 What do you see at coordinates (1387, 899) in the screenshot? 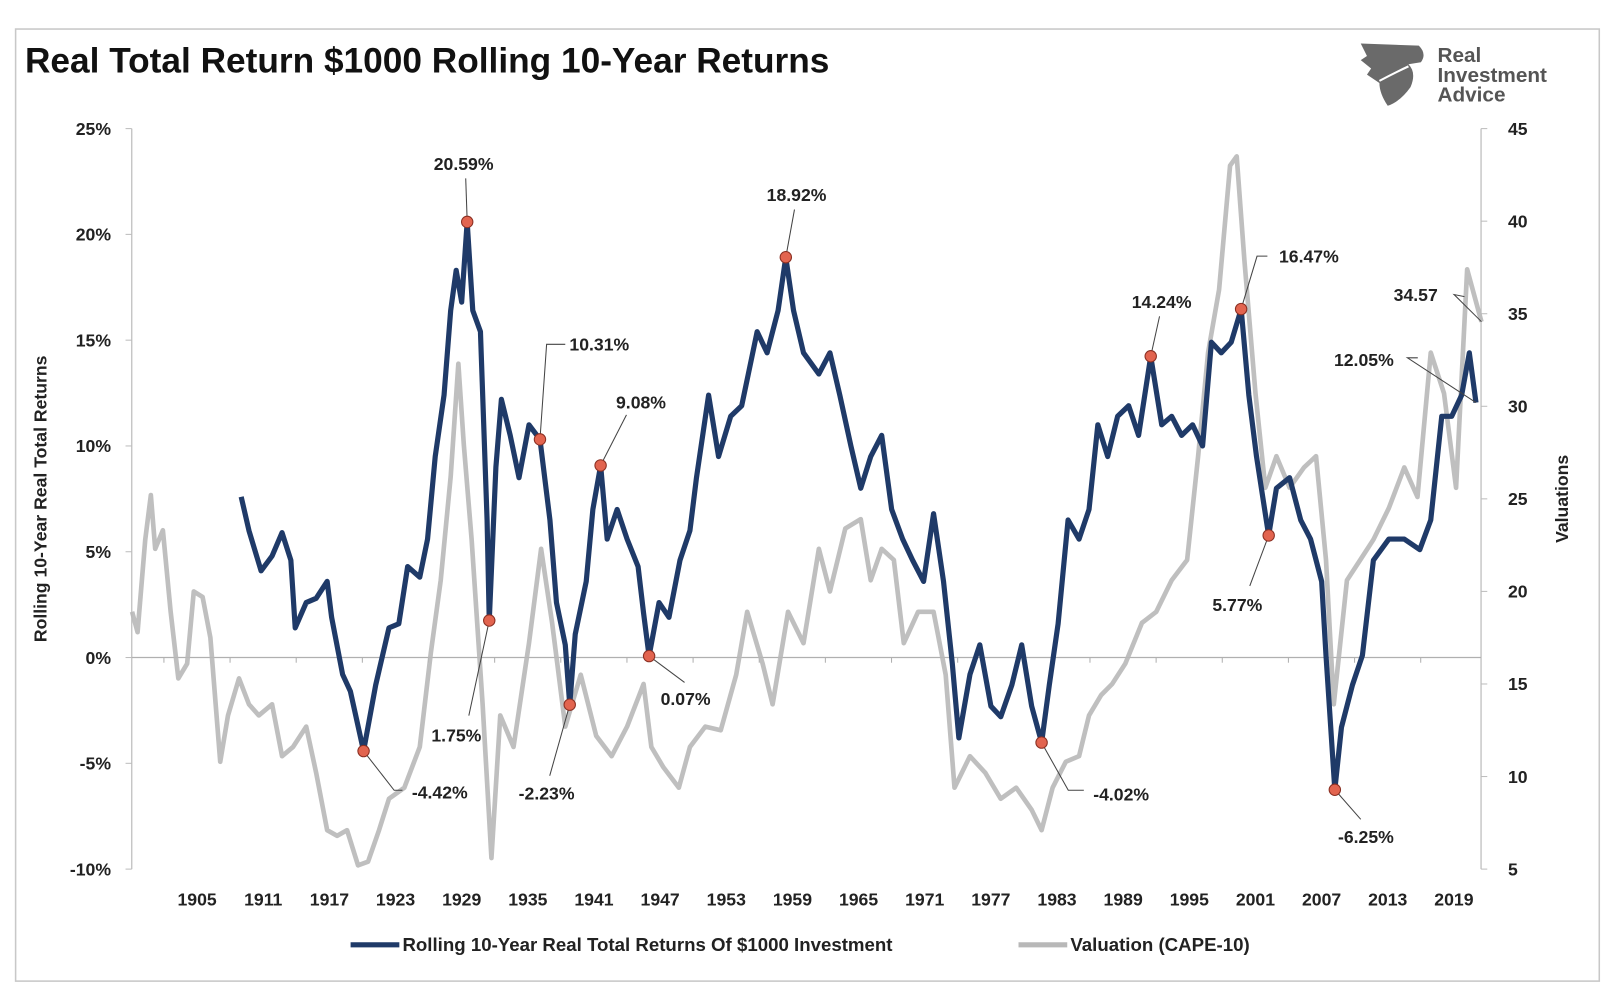
I see `x-tick-label: 2013` at bounding box center [1387, 899].